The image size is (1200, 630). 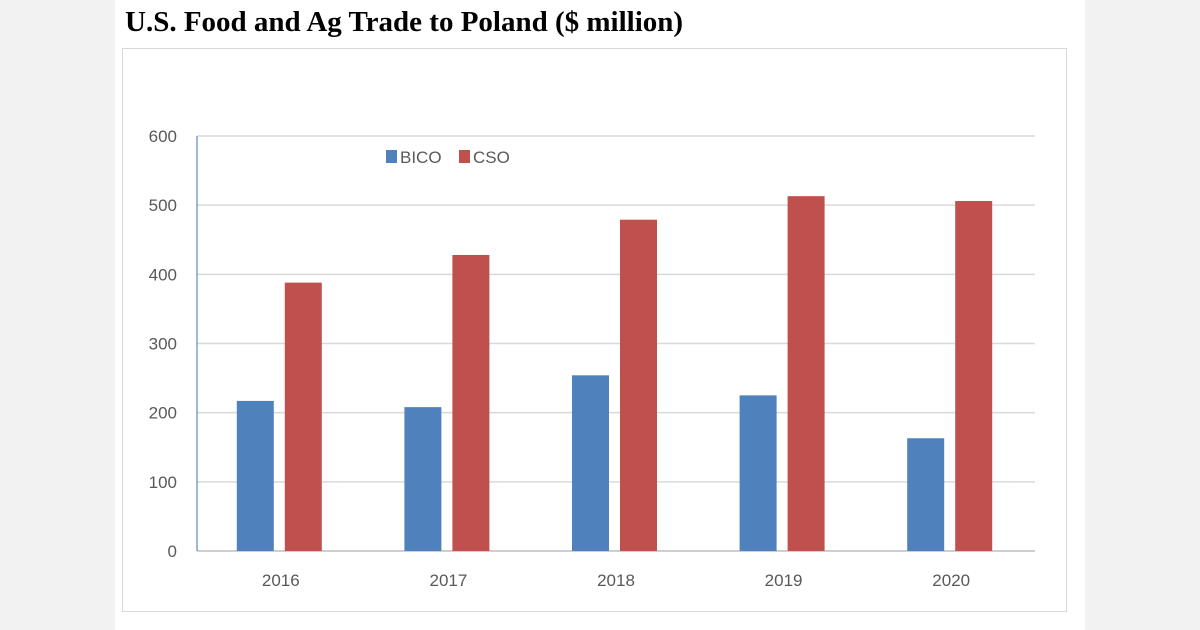 What do you see at coordinates (784, 580) in the screenshot?
I see `x-tick-label: 2019` at bounding box center [784, 580].